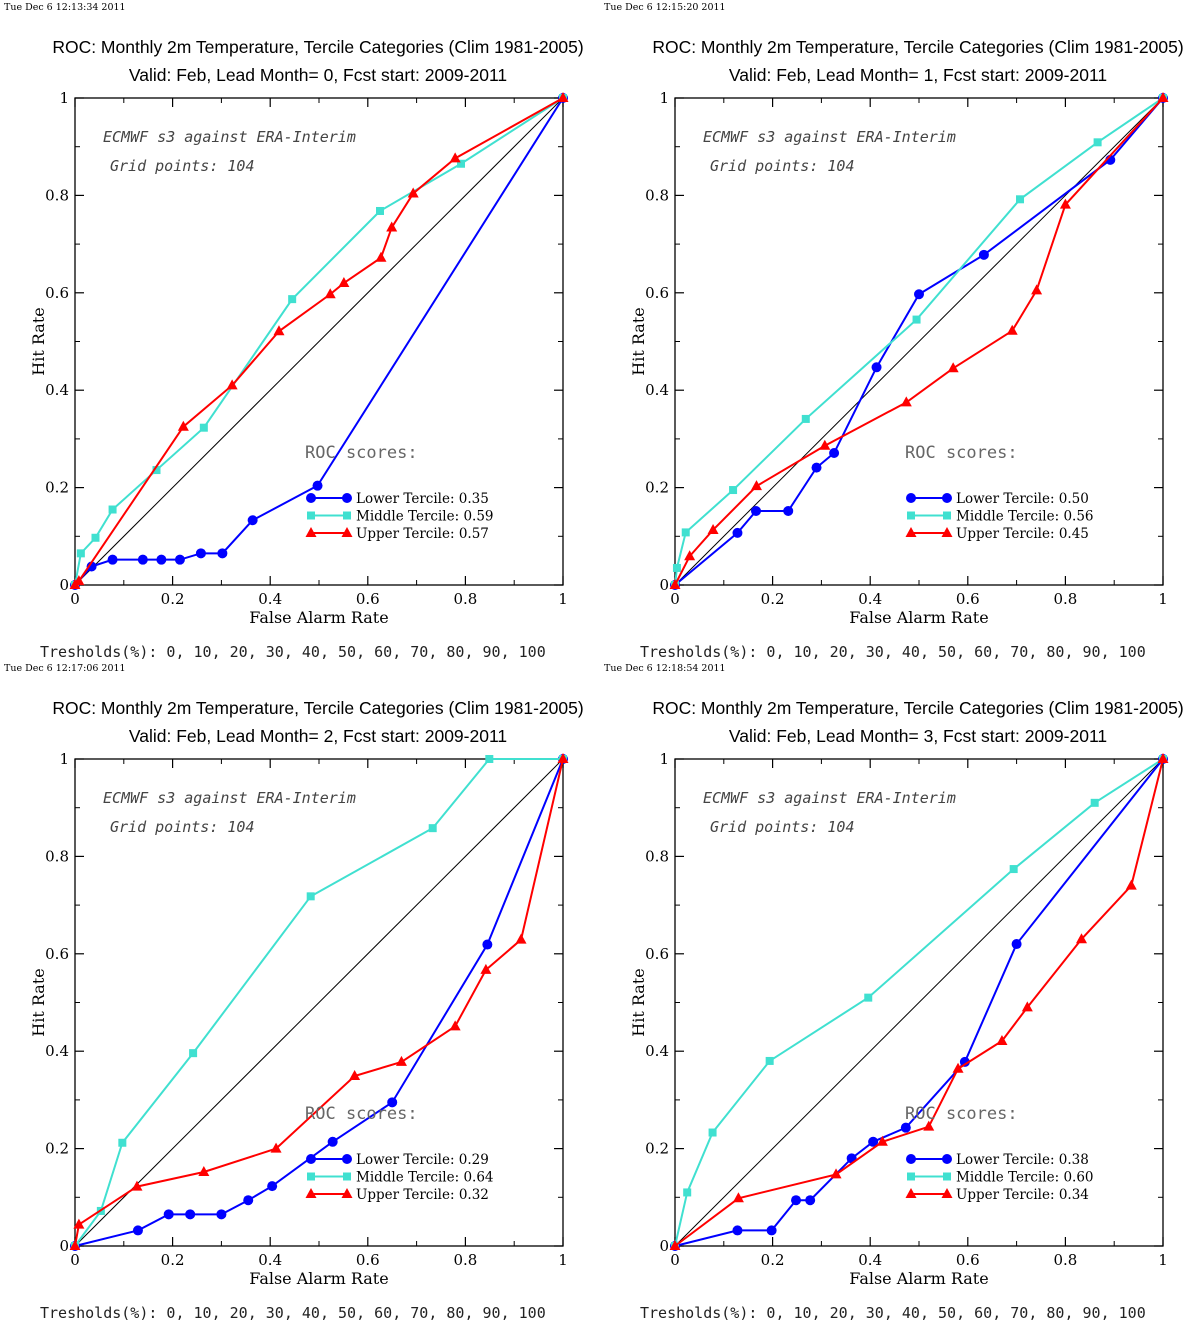 Image resolution: width=1200 pixels, height=1322 pixels. What do you see at coordinates (870, 599) in the screenshot?
I see `x-tick-label: 0.4` at bounding box center [870, 599].